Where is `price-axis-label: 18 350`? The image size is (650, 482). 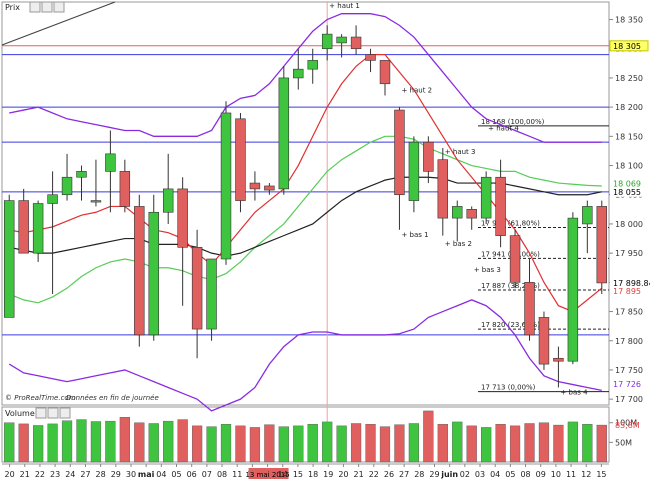
price-axis-label: 18 350 is located at coordinates (629, 20).